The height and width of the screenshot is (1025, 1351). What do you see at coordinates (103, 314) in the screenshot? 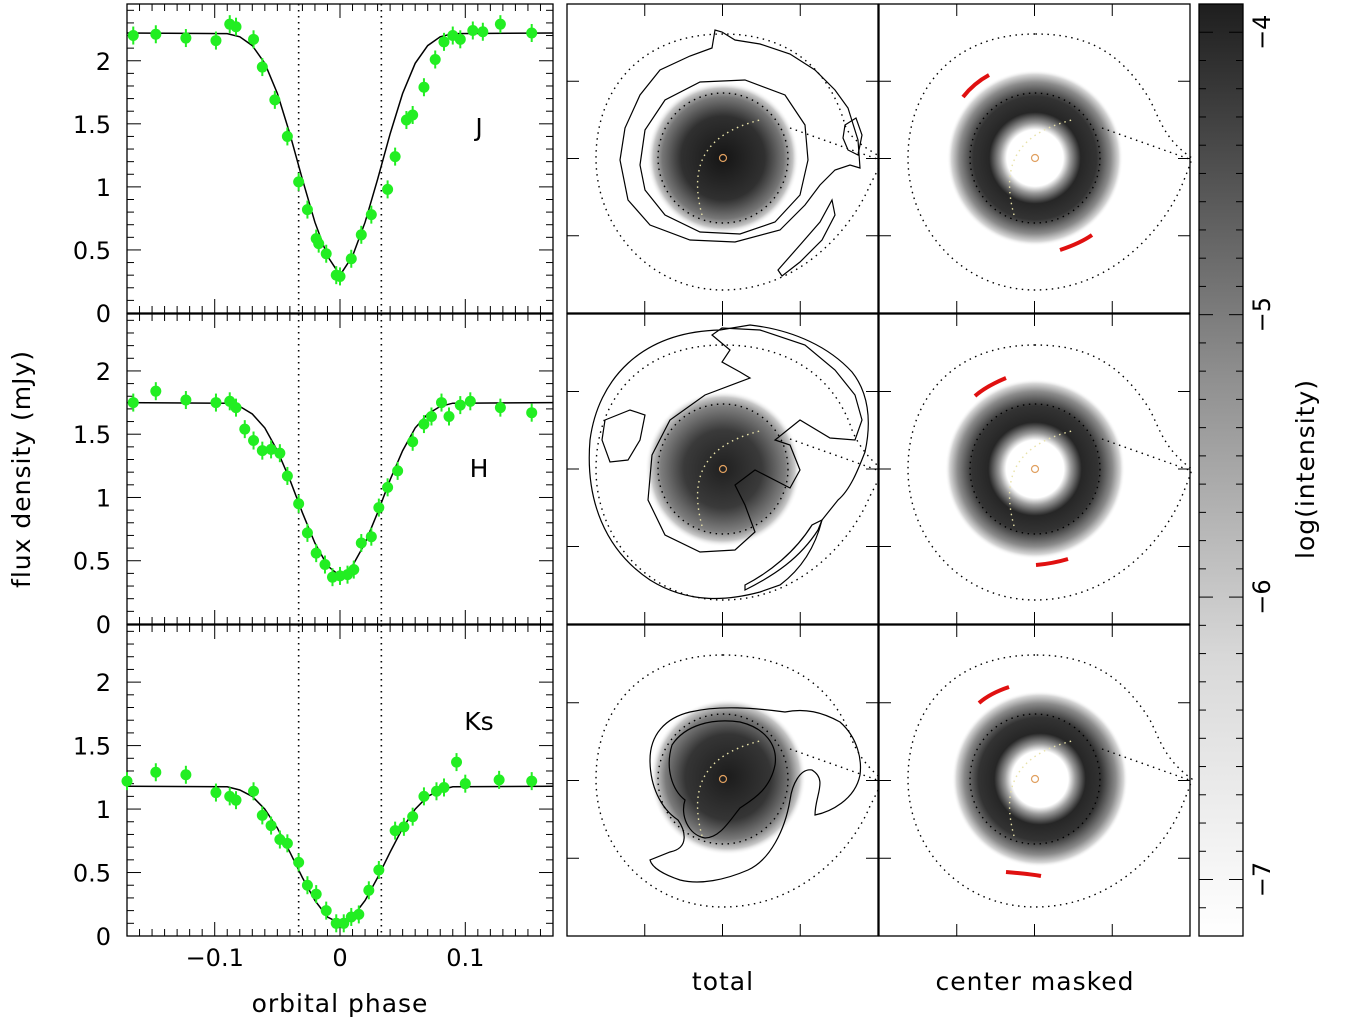
I see `y-tick-label: 0` at bounding box center [103, 314].